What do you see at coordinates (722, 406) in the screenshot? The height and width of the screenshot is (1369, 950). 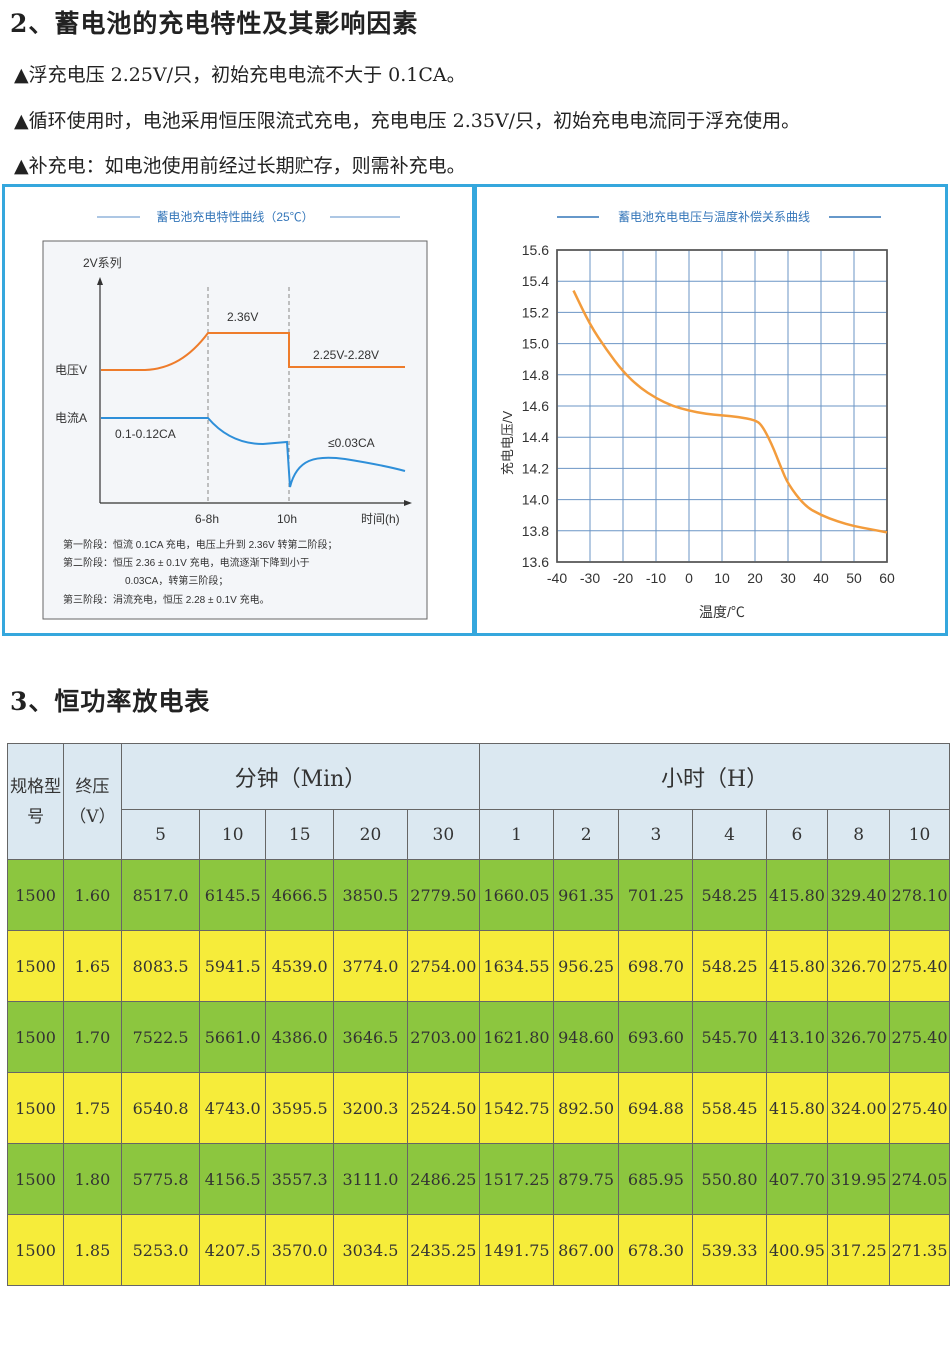 I see `plot-border` at bounding box center [722, 406].